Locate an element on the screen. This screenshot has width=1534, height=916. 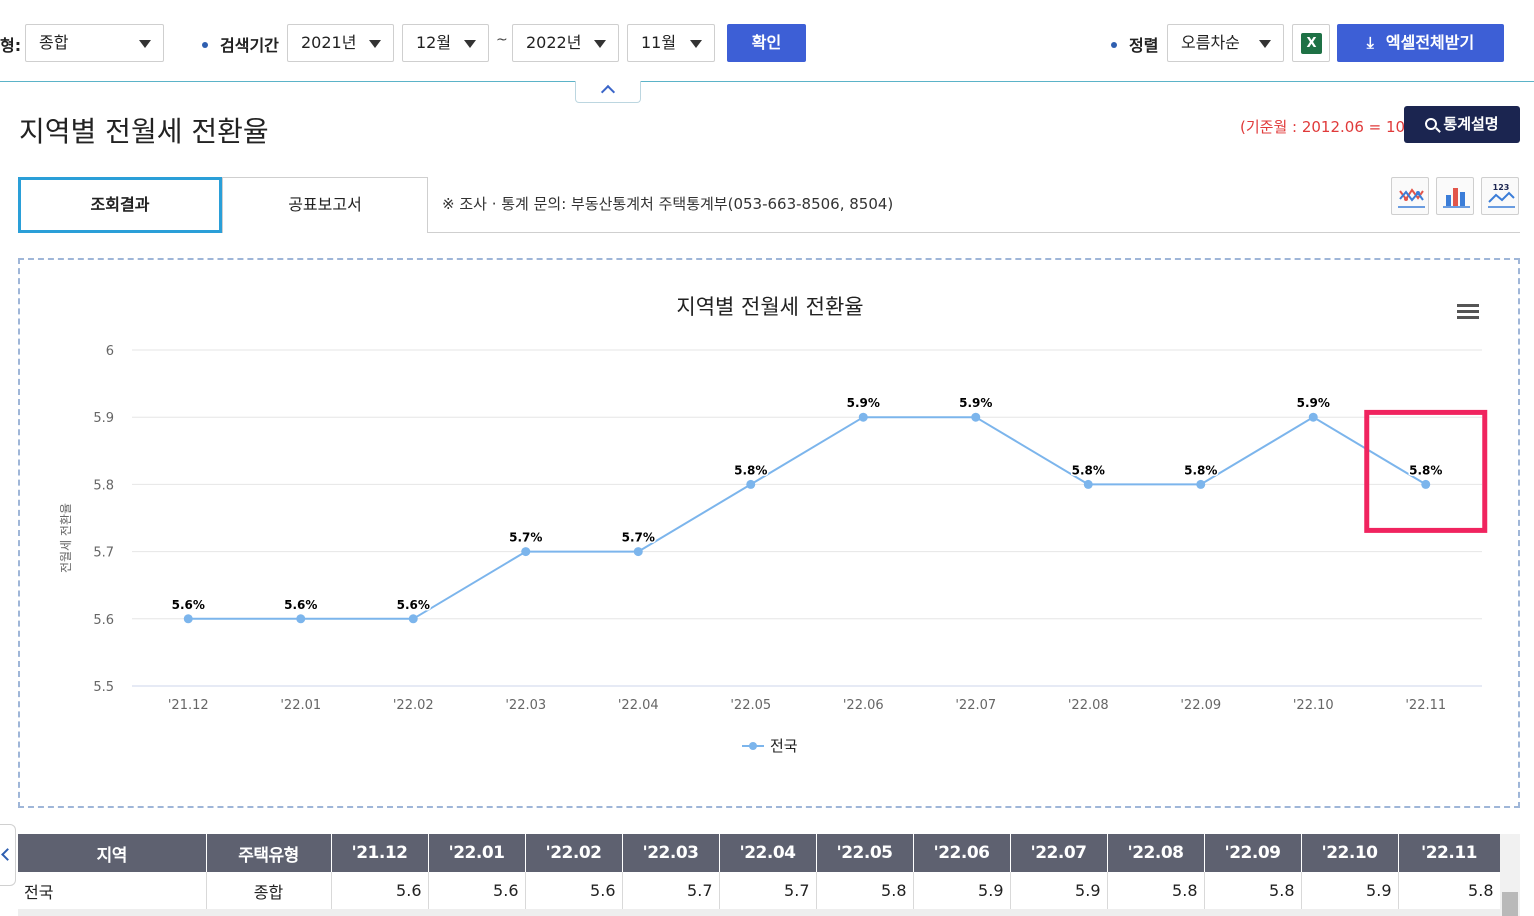
start-month-select: 12월 is located at coordinates (445, 43).